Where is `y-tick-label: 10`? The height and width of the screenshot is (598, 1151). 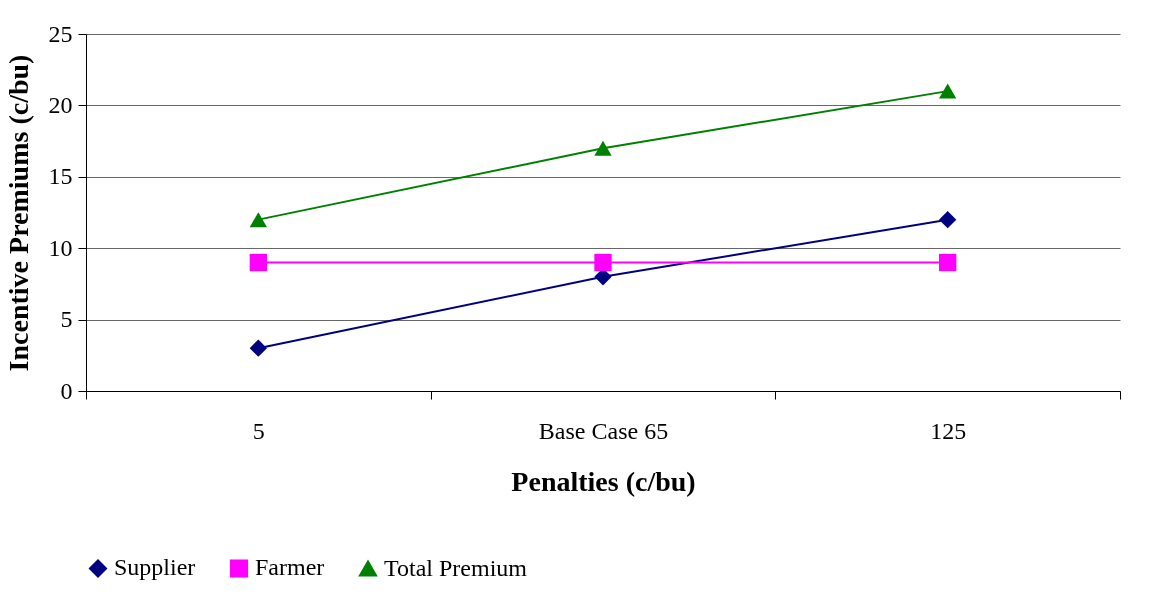 y-tick-label: 10 is located at coordinates (60, 247).